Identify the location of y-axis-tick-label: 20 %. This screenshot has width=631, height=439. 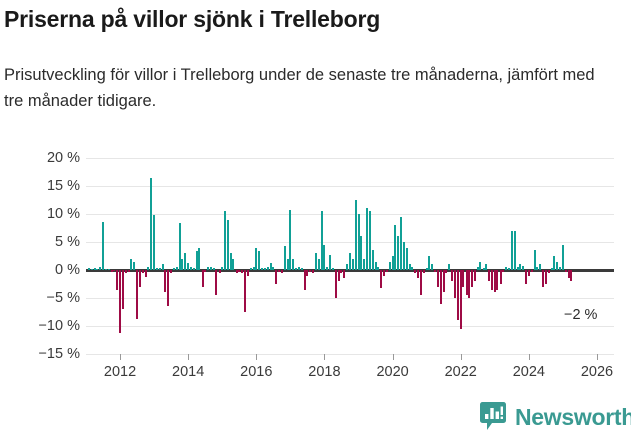
(63, 158).